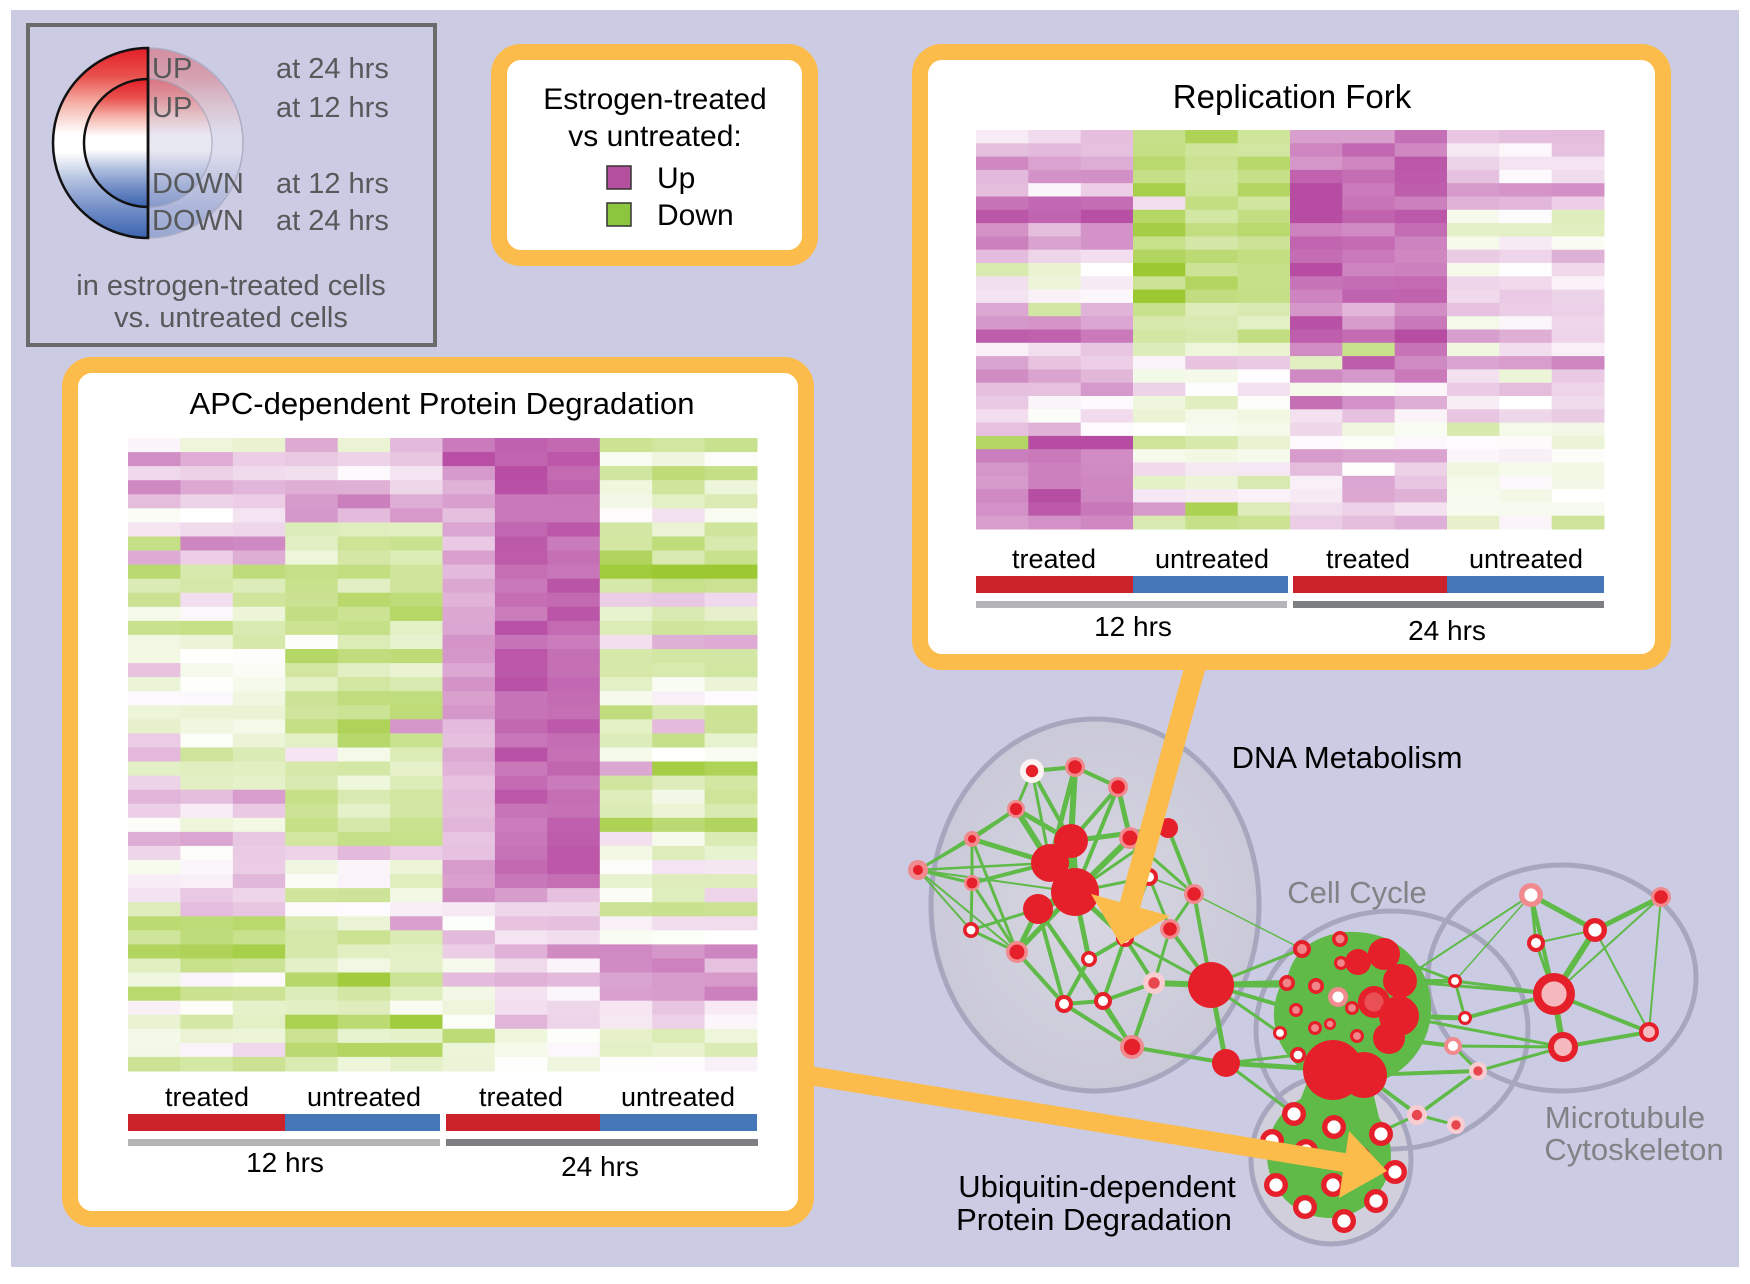 The image size is (1750, 1284). What do you see at coordinates (231, 286) in the screenshot?
I see `svg-text: in estrogen-treated cells` at bounding box center [231, 286].